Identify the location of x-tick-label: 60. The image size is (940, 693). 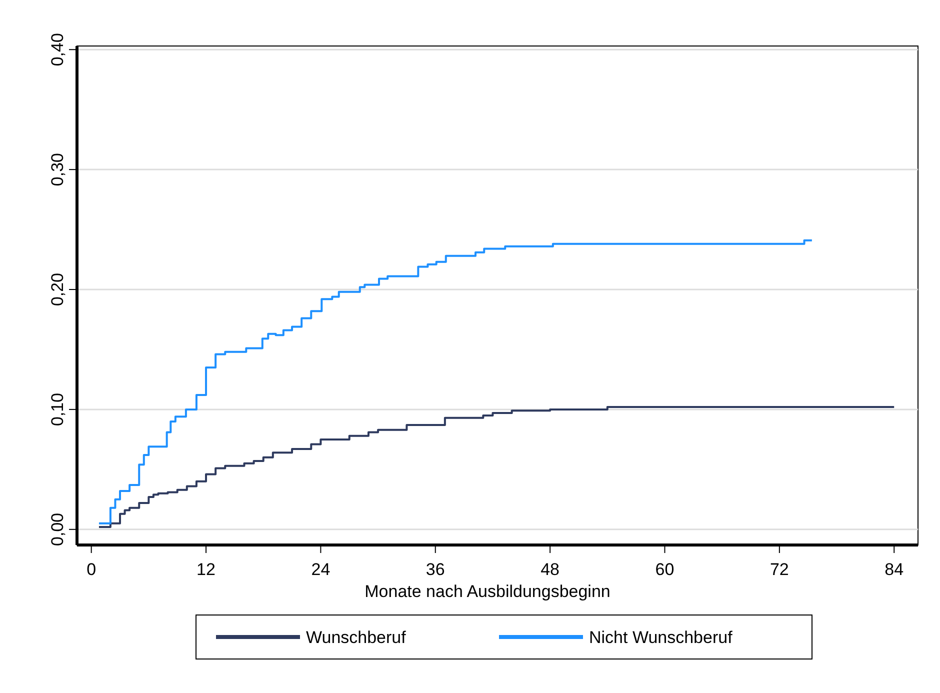
(664, 569).